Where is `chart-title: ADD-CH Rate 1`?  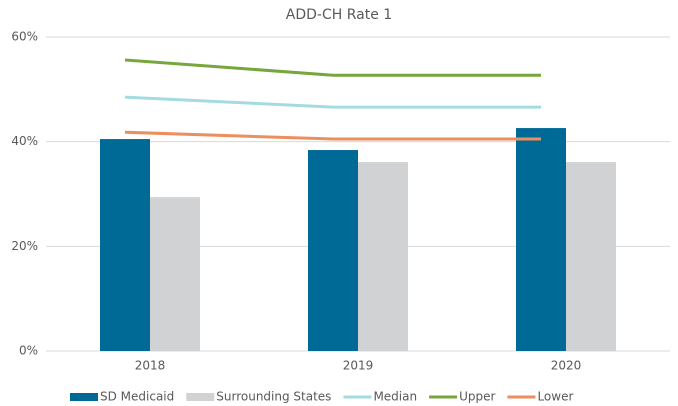 chart-title: ADD-CH Rate 1 is located at coordinates (339, 15).